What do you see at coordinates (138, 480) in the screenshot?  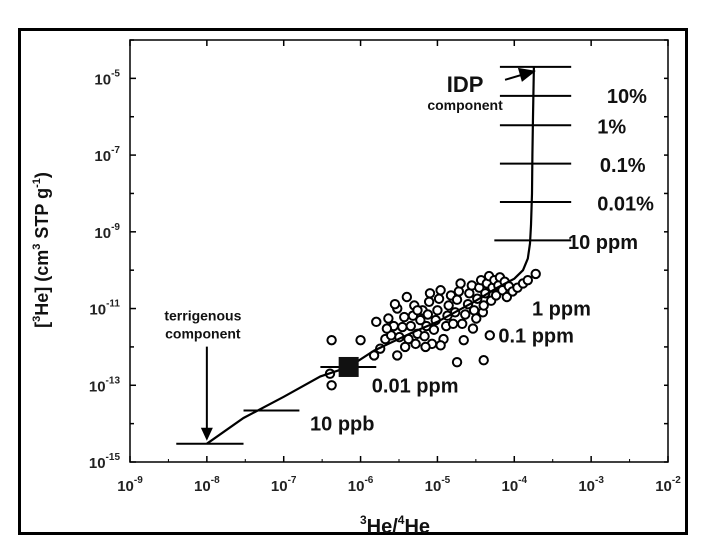 I see `x-tick-label-exp: -9` at bounding box center [138, 480].